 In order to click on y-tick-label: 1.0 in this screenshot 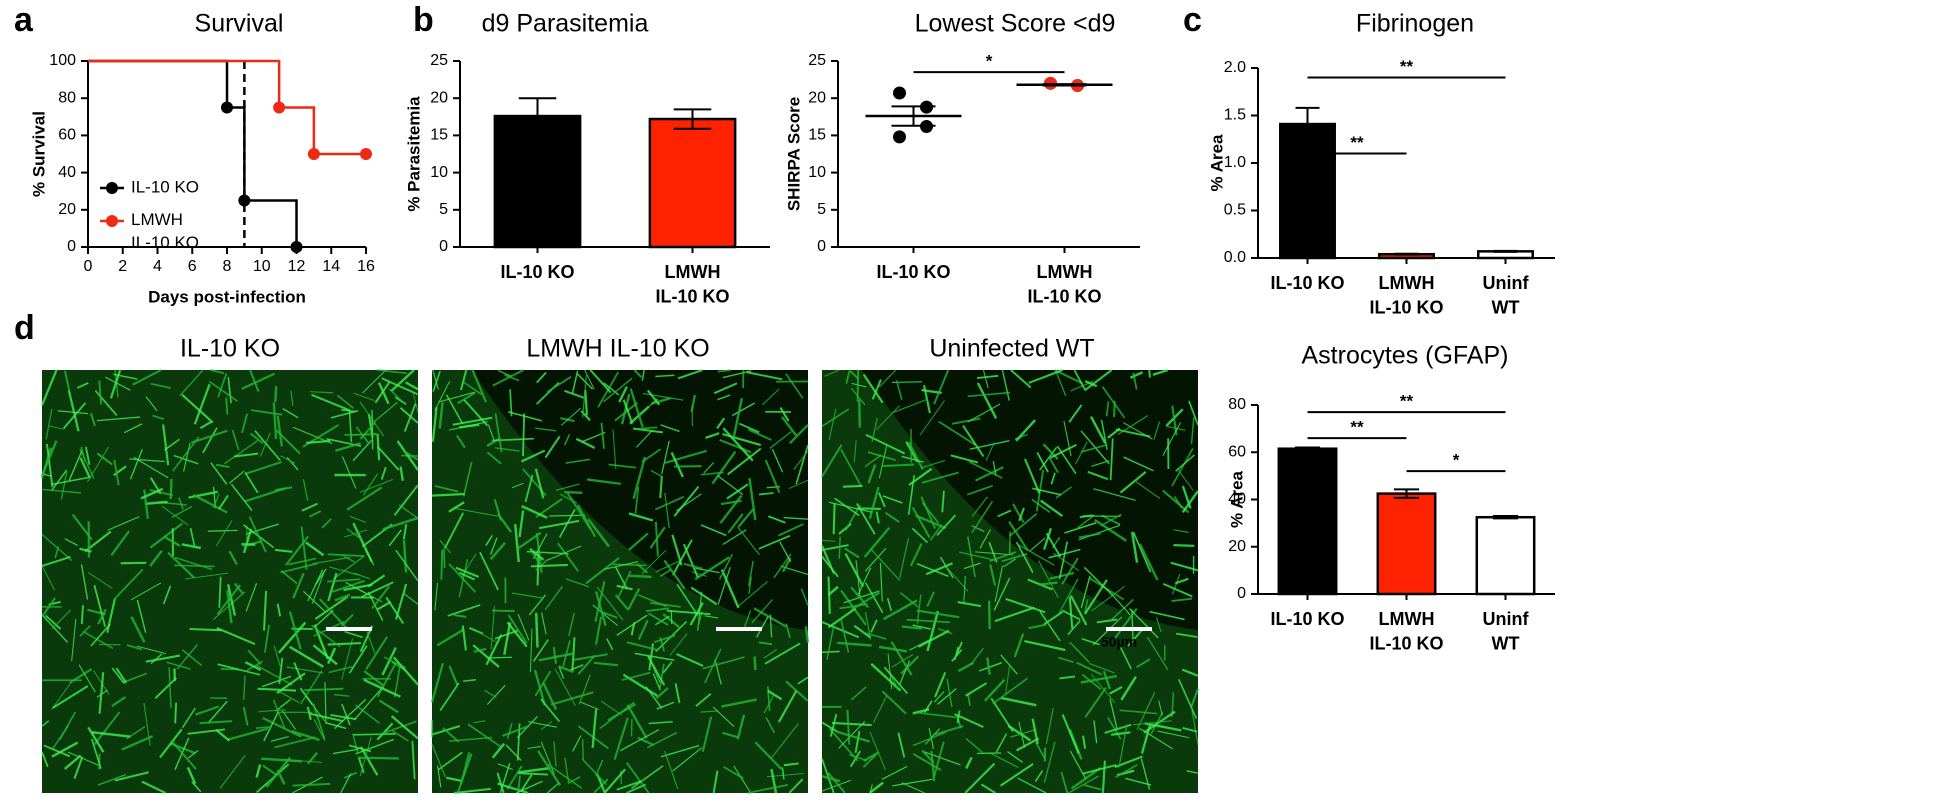, I will do `click(1235, 162)`.